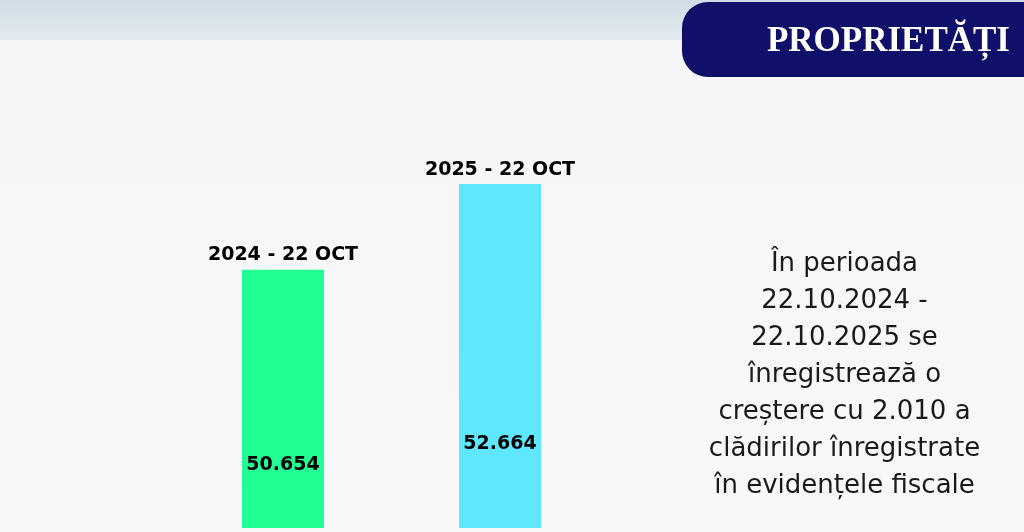 This screenshot has height=532, width=1024. I want to click on title-banner: PROPRIETĂȚI, so click(853, 39).